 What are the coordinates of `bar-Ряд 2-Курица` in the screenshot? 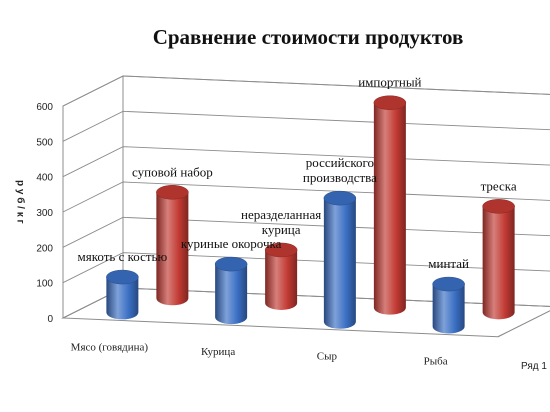 It's located at (281, 276).